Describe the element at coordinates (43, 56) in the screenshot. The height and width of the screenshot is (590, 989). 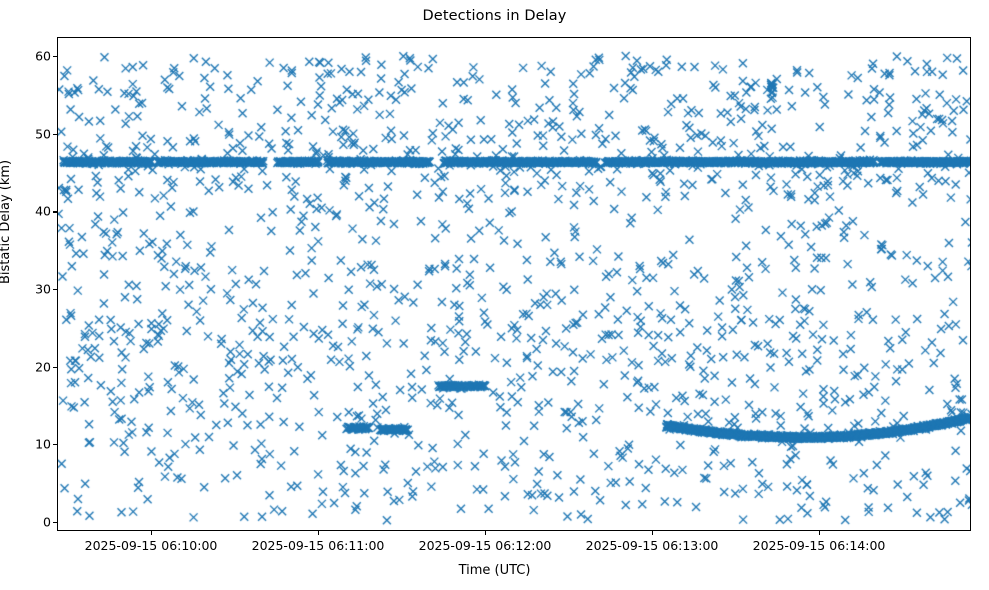
I see `y-tick-label: 60` at that location.